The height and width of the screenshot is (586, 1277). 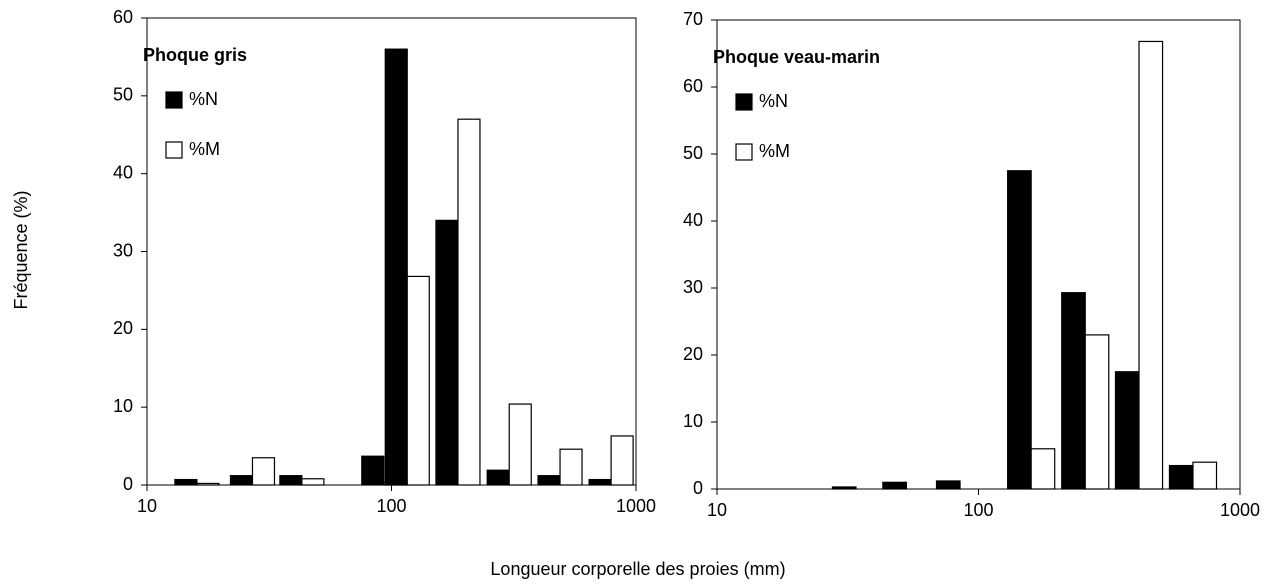 I want to click on y-tick-label: 70, so click(x=693, y=19).